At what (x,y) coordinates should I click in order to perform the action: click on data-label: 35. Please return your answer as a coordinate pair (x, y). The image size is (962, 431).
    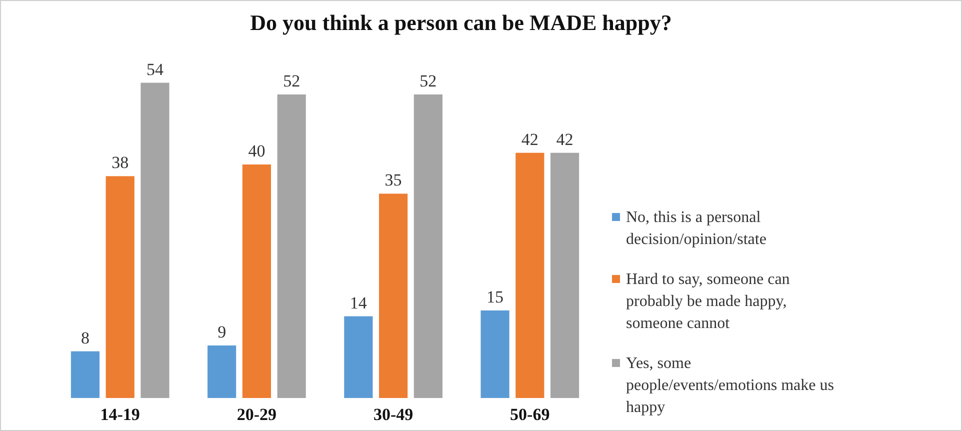
    Looking at the image, I should click on (393, 180).